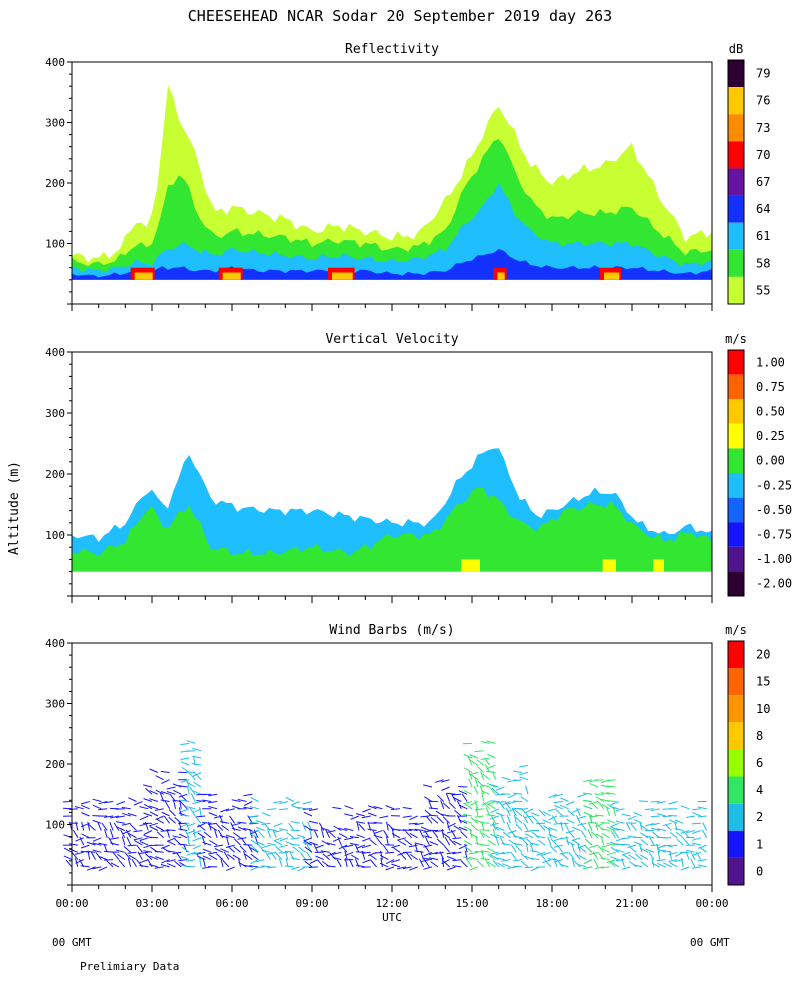  I want to click on colorbar-label: 20, so click(763, 655).